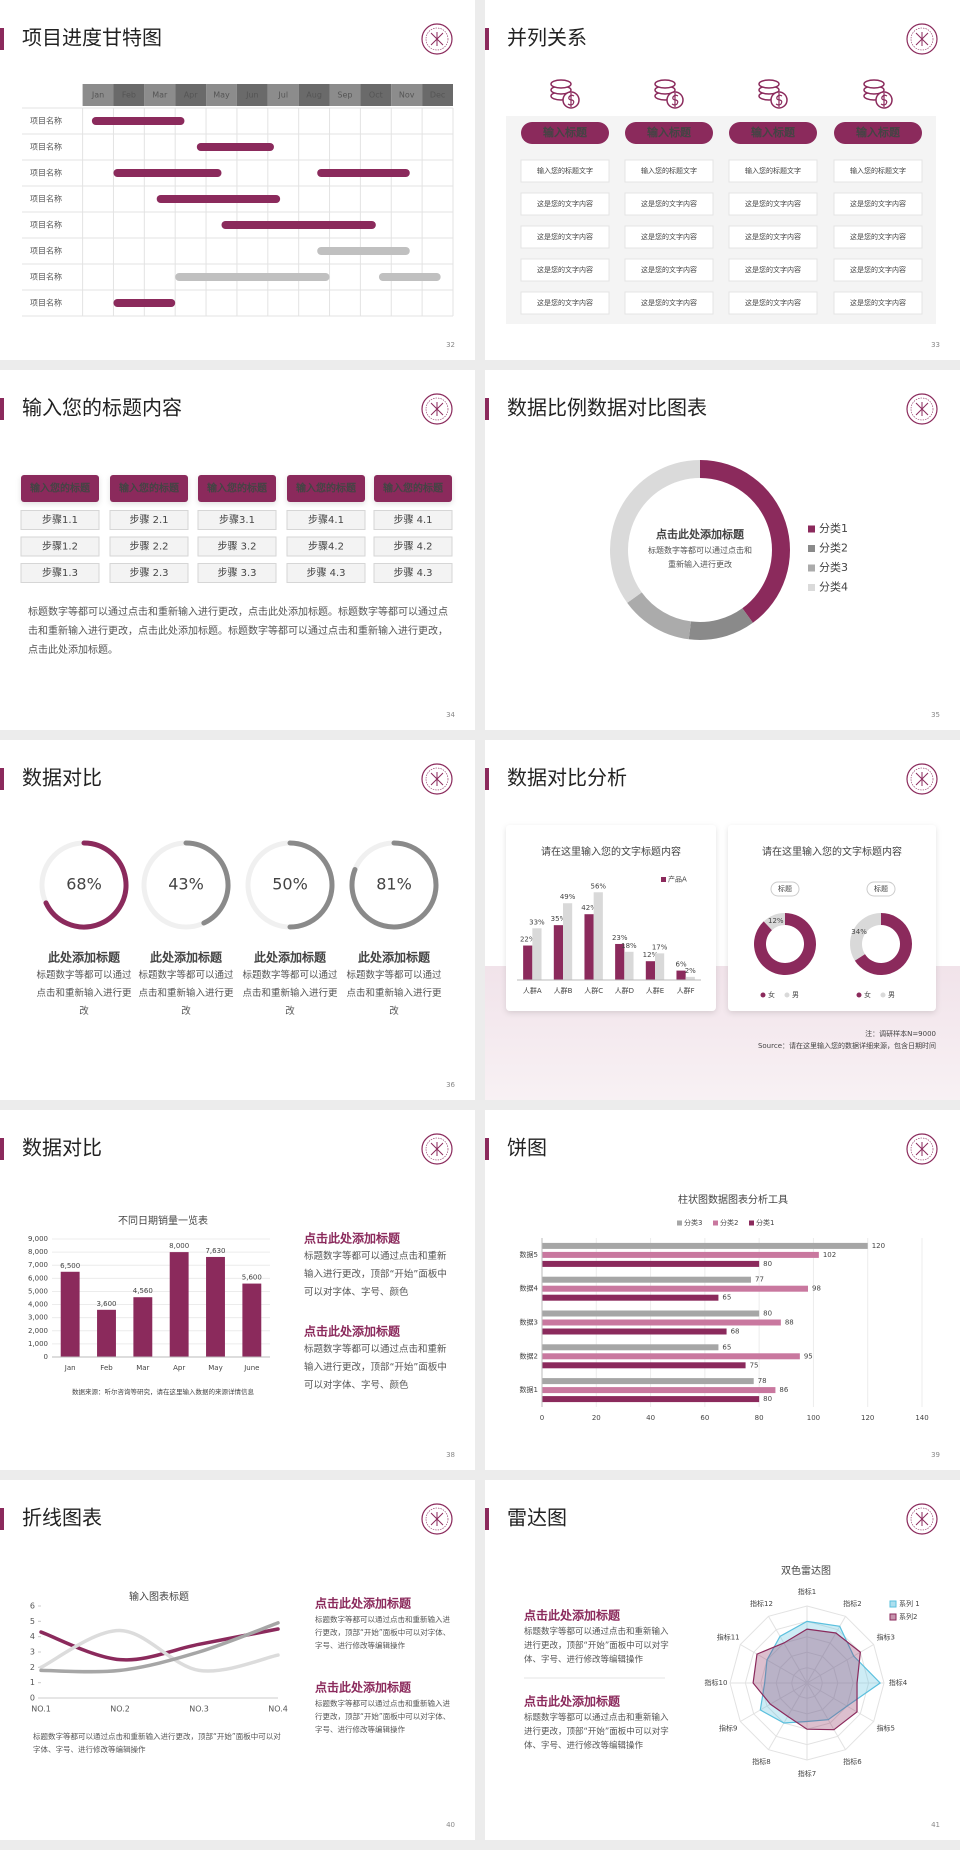 This screenshot has width=960, height=1850. What do you see at coordinates (179, 1368) in the screenshot?
I see `x-tick-label: Apr` at bounding box center [179, 1368].